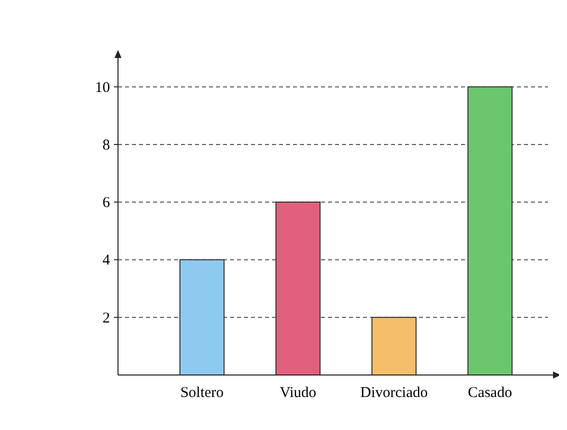 The width and height of the screenshot is (567, 430). I want to click on y-tick-label: 4, so click(106, 260).